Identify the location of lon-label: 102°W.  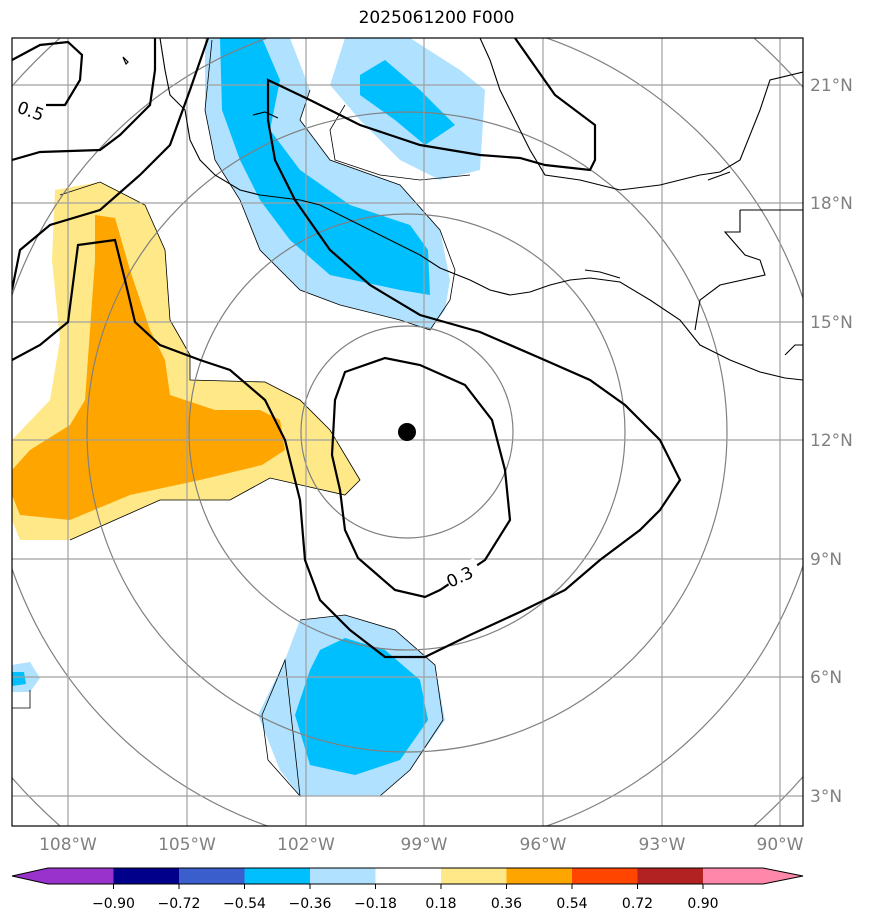
(306, 845).